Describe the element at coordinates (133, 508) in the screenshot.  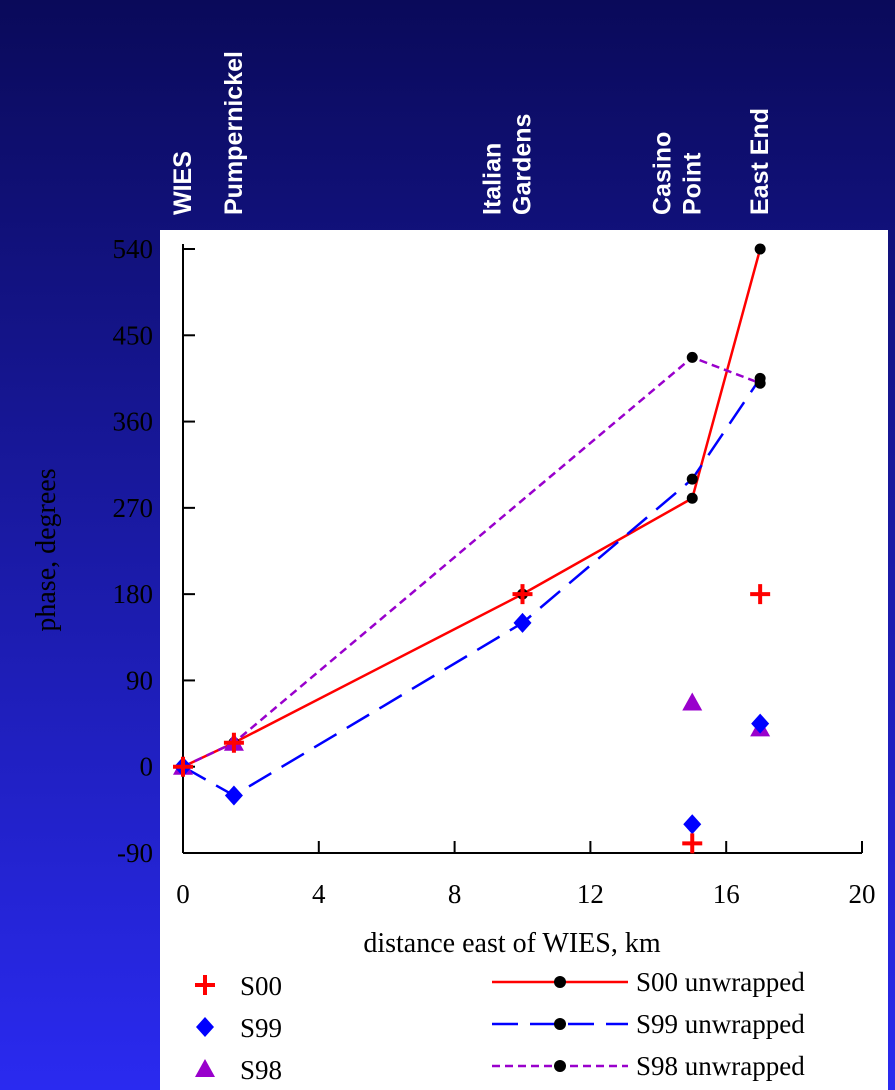
I see `y-tick-label: 270` at that location.